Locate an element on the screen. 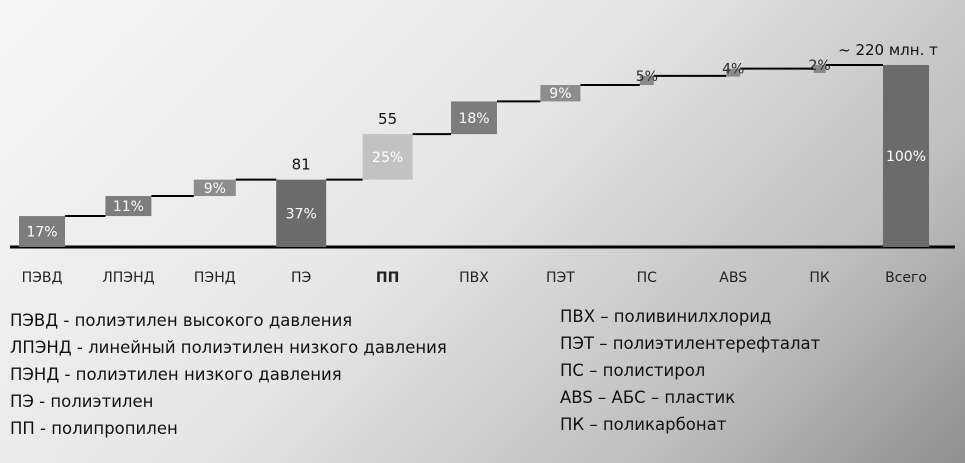  tick-label: ПС is located at coordinates (647, 278).